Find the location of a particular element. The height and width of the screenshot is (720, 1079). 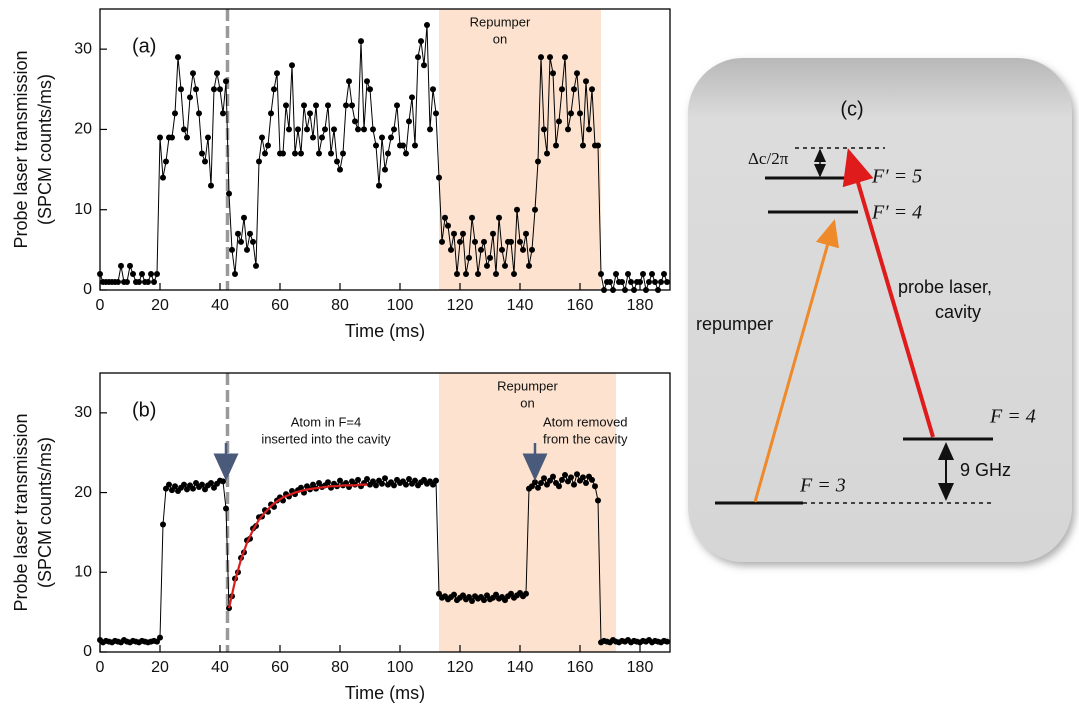

event-label: inserted into the cavity is located at coordinates (326, 438).